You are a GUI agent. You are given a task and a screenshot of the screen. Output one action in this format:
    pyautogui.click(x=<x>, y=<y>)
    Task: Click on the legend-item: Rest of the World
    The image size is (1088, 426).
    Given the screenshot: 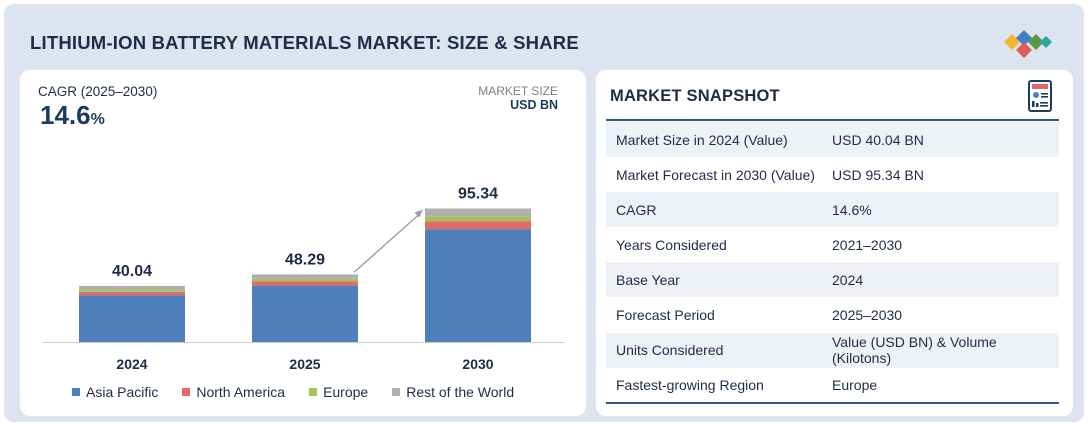 What is the action you would take?
    pyautogui.click(x=453, y=392)
    